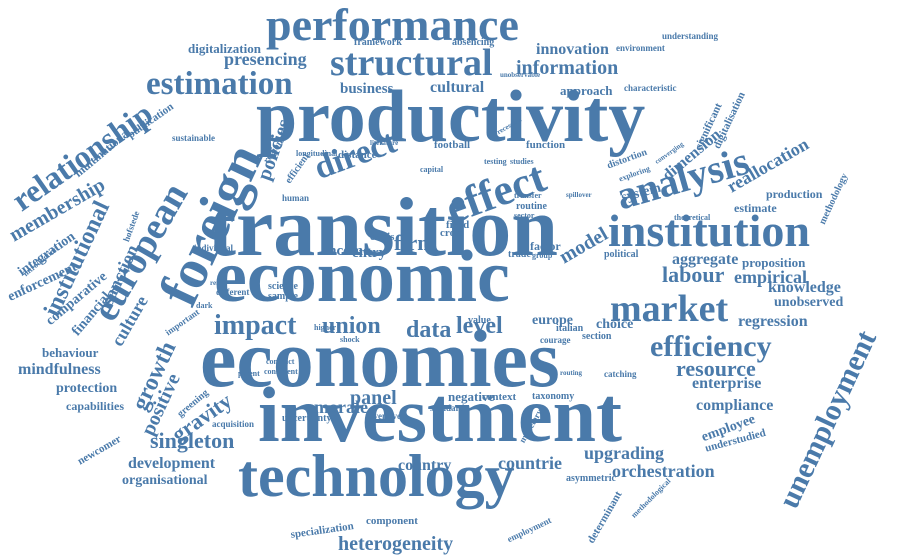  What do you see at coordinates (519, 254) in the screenshot?
I see `word: trade` at bounding box center [519, 254].